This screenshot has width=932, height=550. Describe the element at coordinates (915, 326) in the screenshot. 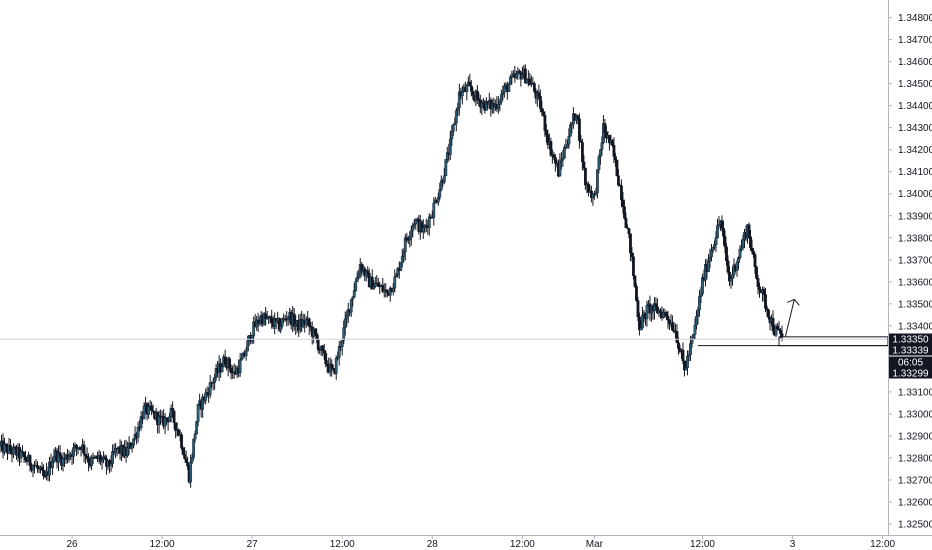

I see `price-tick-label: 1.33400` at that location.